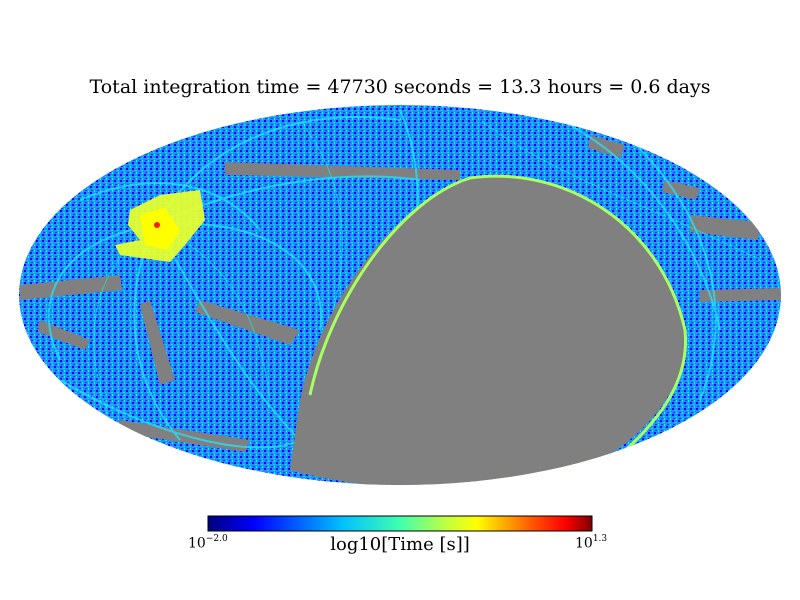 This screenshot has width=800, height=600. Describe the element at coordinates (157, 225) in the screenshot. I see `hotspot-peak` at that location.